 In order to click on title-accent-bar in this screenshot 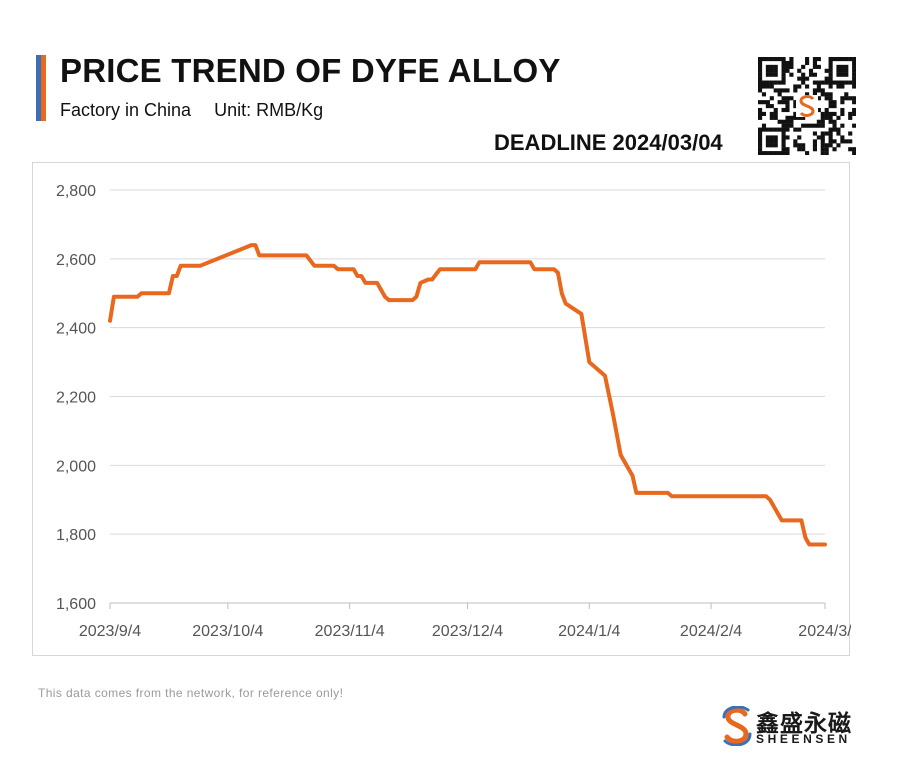, I will do `click(41, 88)`.